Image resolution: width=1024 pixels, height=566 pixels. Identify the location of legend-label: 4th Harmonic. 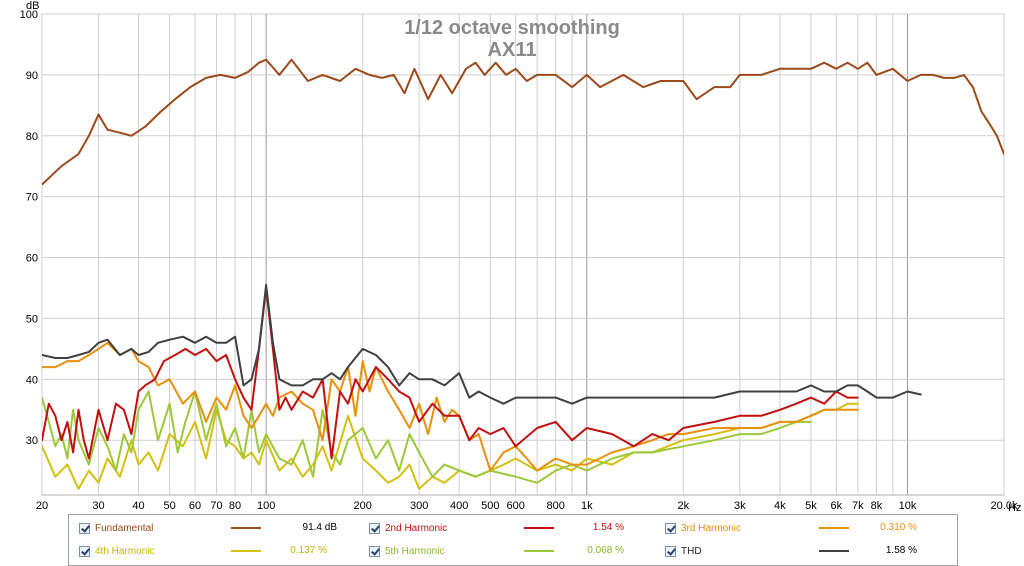
(125, 551).